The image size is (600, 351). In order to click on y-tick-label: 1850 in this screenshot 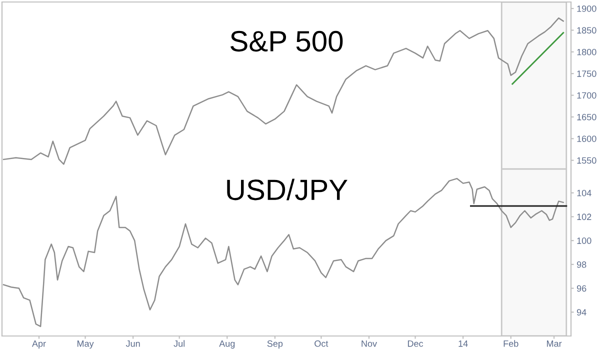, I will do `click(586, 30)`.